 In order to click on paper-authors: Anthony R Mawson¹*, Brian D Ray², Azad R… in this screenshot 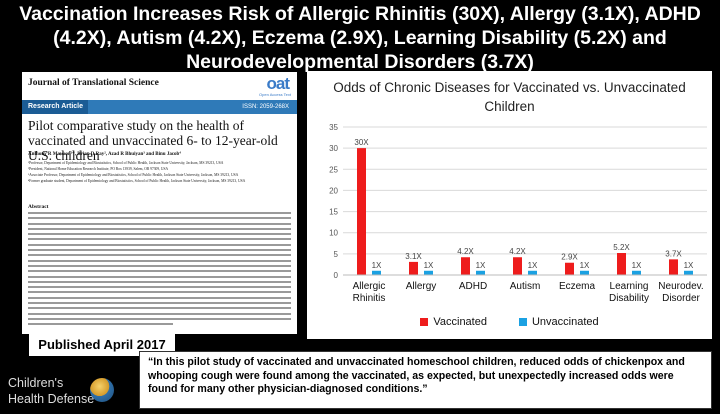, I will do `click(104, 154)`.